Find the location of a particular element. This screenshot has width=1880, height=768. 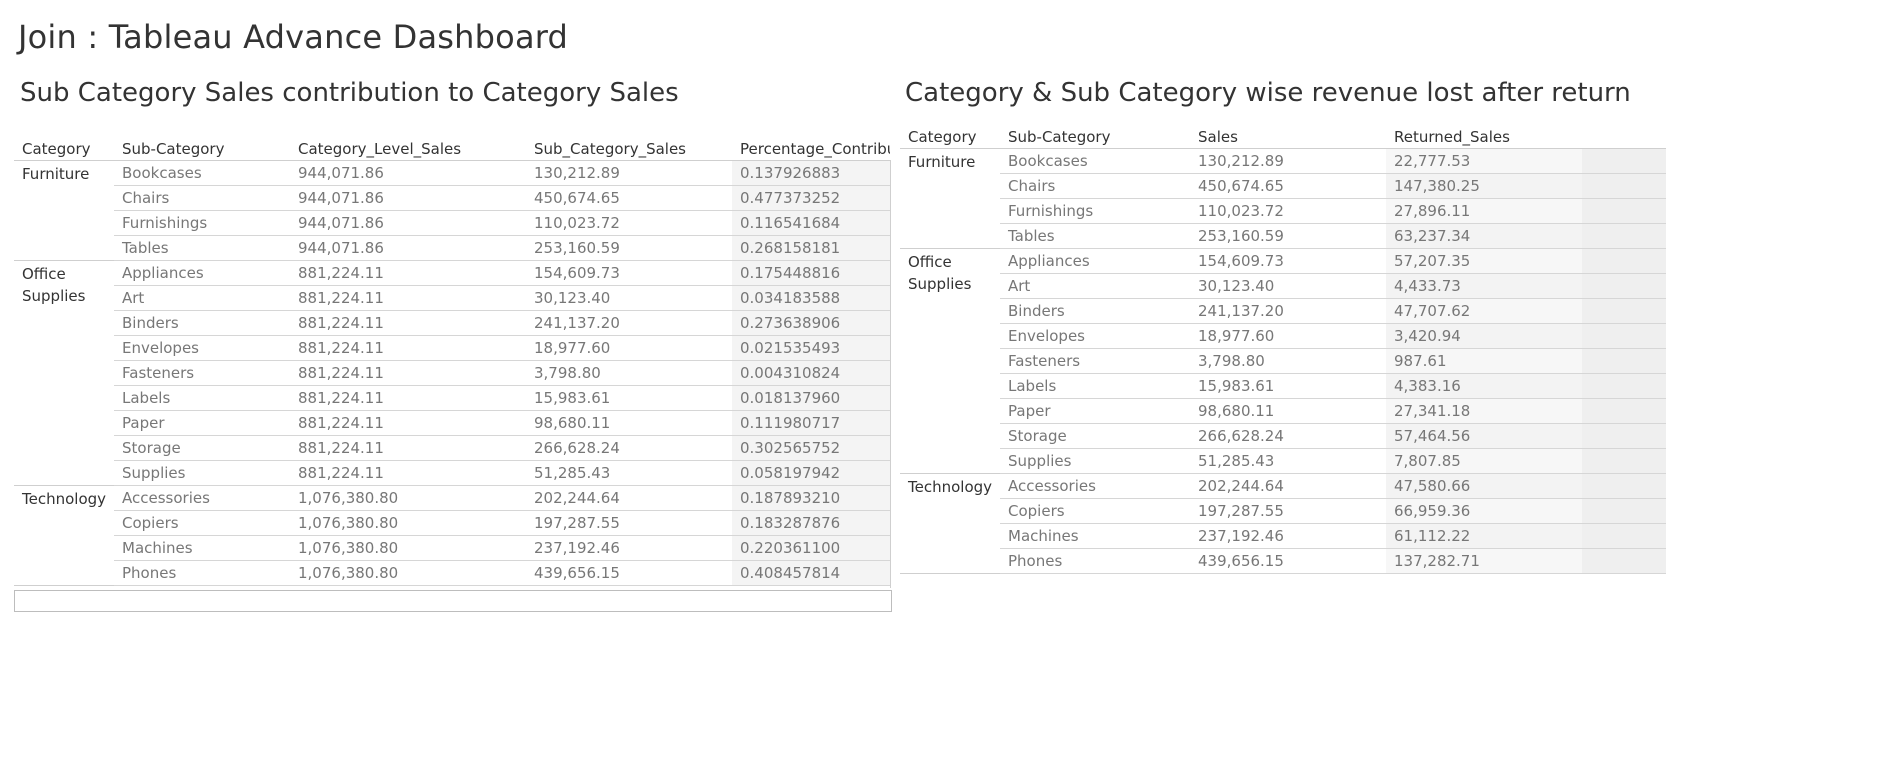

table-row: Art 881,224.11 30,123.40 0.034183588 is located at coordinates (452, 298).